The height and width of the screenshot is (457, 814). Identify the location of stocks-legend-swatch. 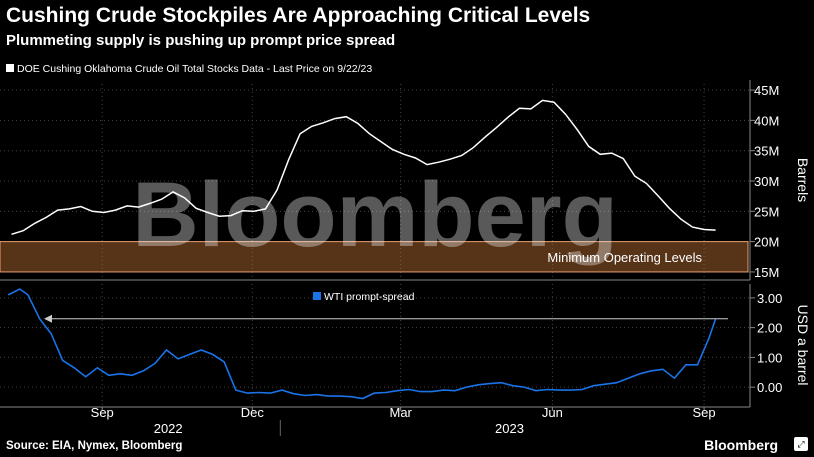
(10, 68).